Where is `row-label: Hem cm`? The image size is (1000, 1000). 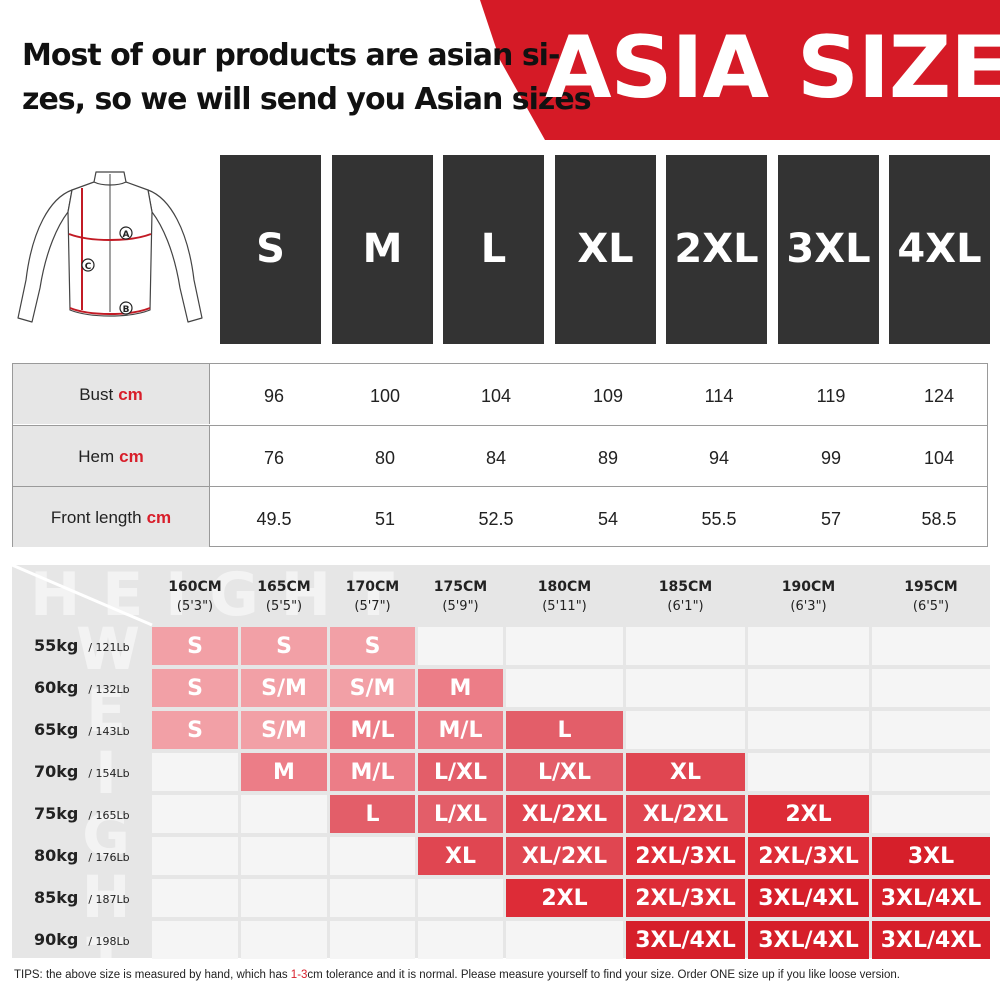 row-label: Hem cm is located at coordinates (111, 456).